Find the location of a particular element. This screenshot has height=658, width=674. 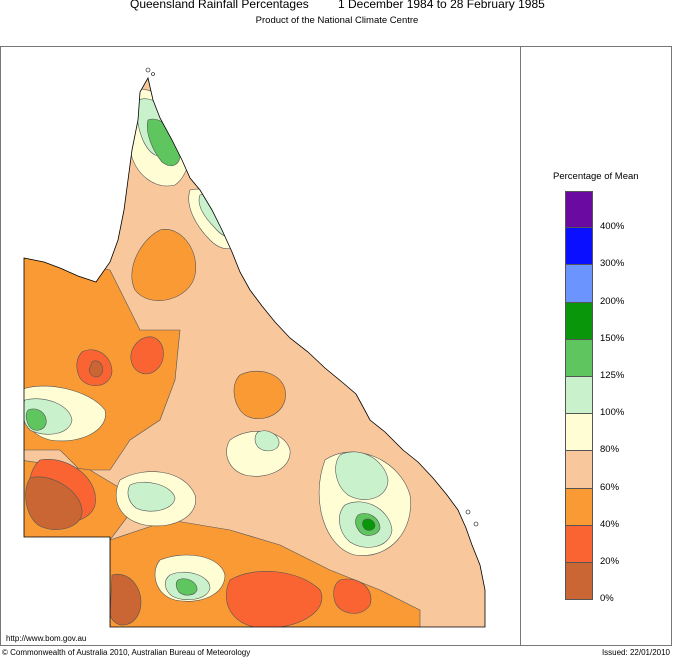

legend-colorbar is located at coordinates (579, 396).